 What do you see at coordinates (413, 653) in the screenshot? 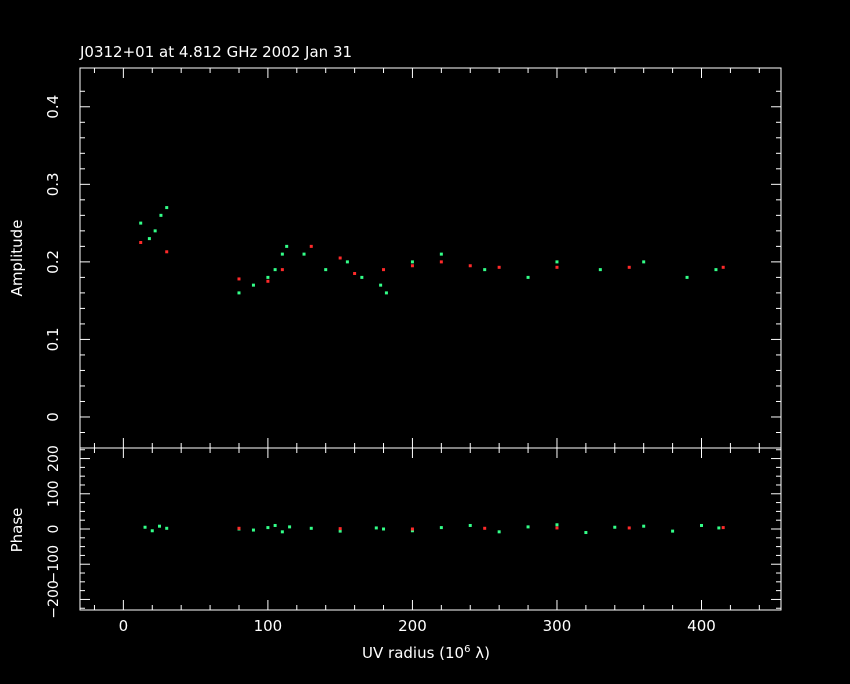
I see `x-axis-label-main: UV radius (10` at bounding box center [413, 653].